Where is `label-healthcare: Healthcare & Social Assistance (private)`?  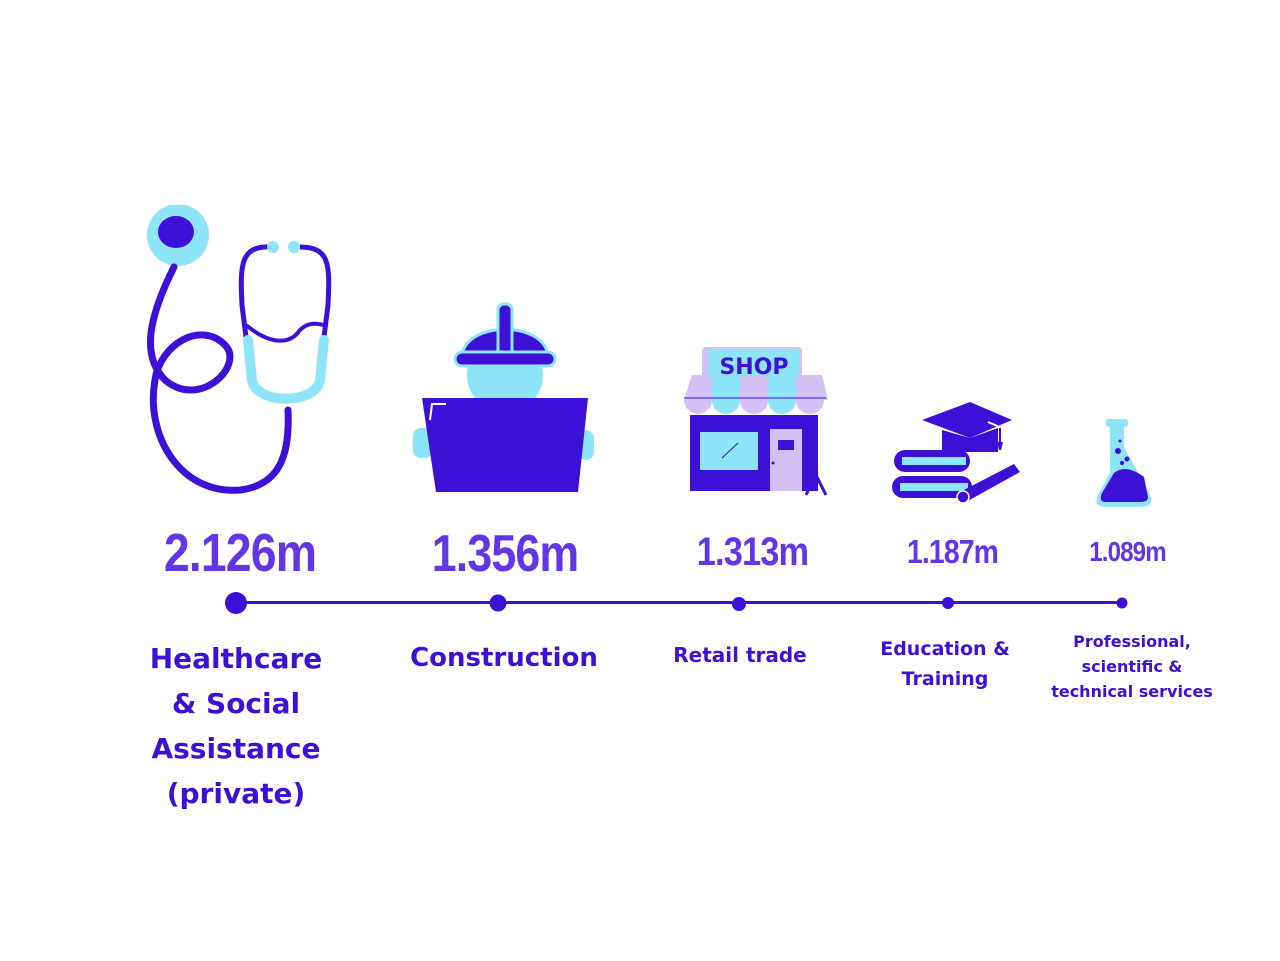
label-healthcare: Healthcare & Social Assistance (private) is located at coordinates (236, 726).